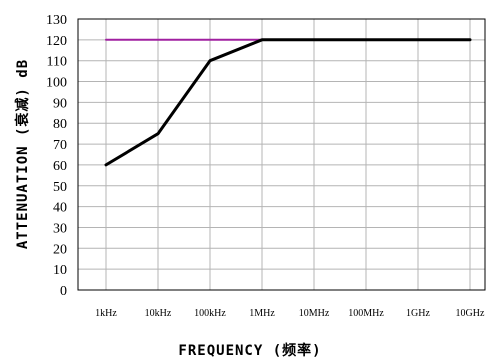  What do you see at coordinates (262, 313) in the screenshot?
I see `x-tick-label: 1MHz` at bounding box center [262, 313].